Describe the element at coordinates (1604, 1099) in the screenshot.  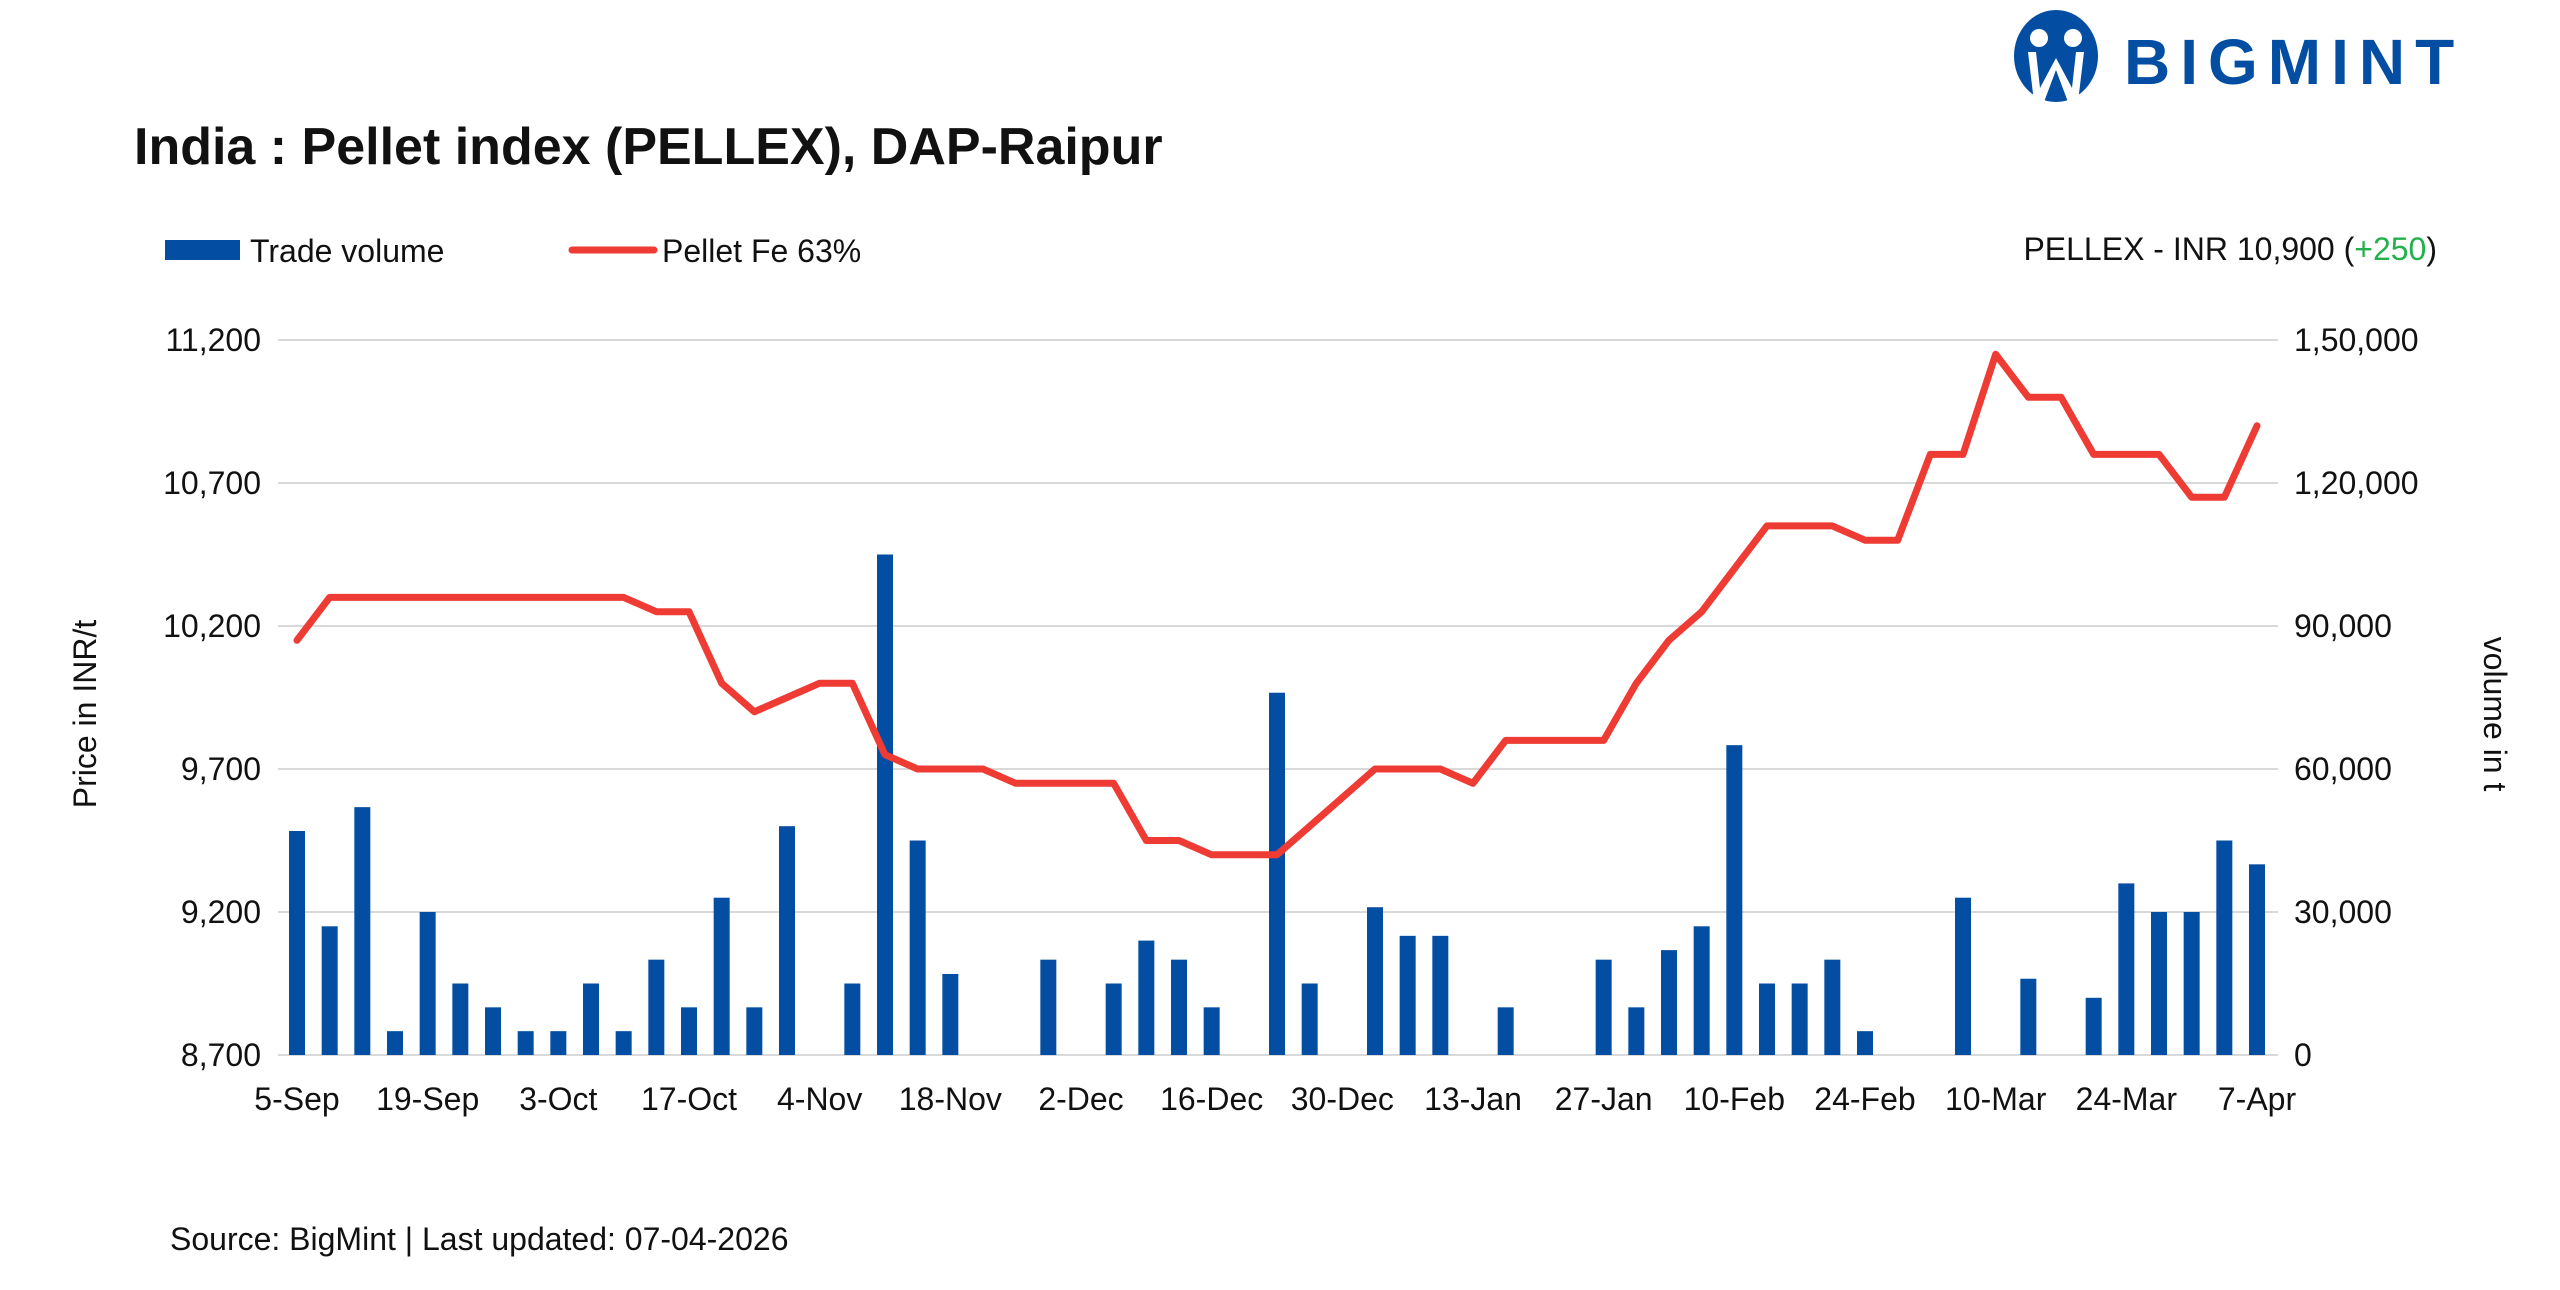
I see `x-tick-label: 27-Jan` at that location.